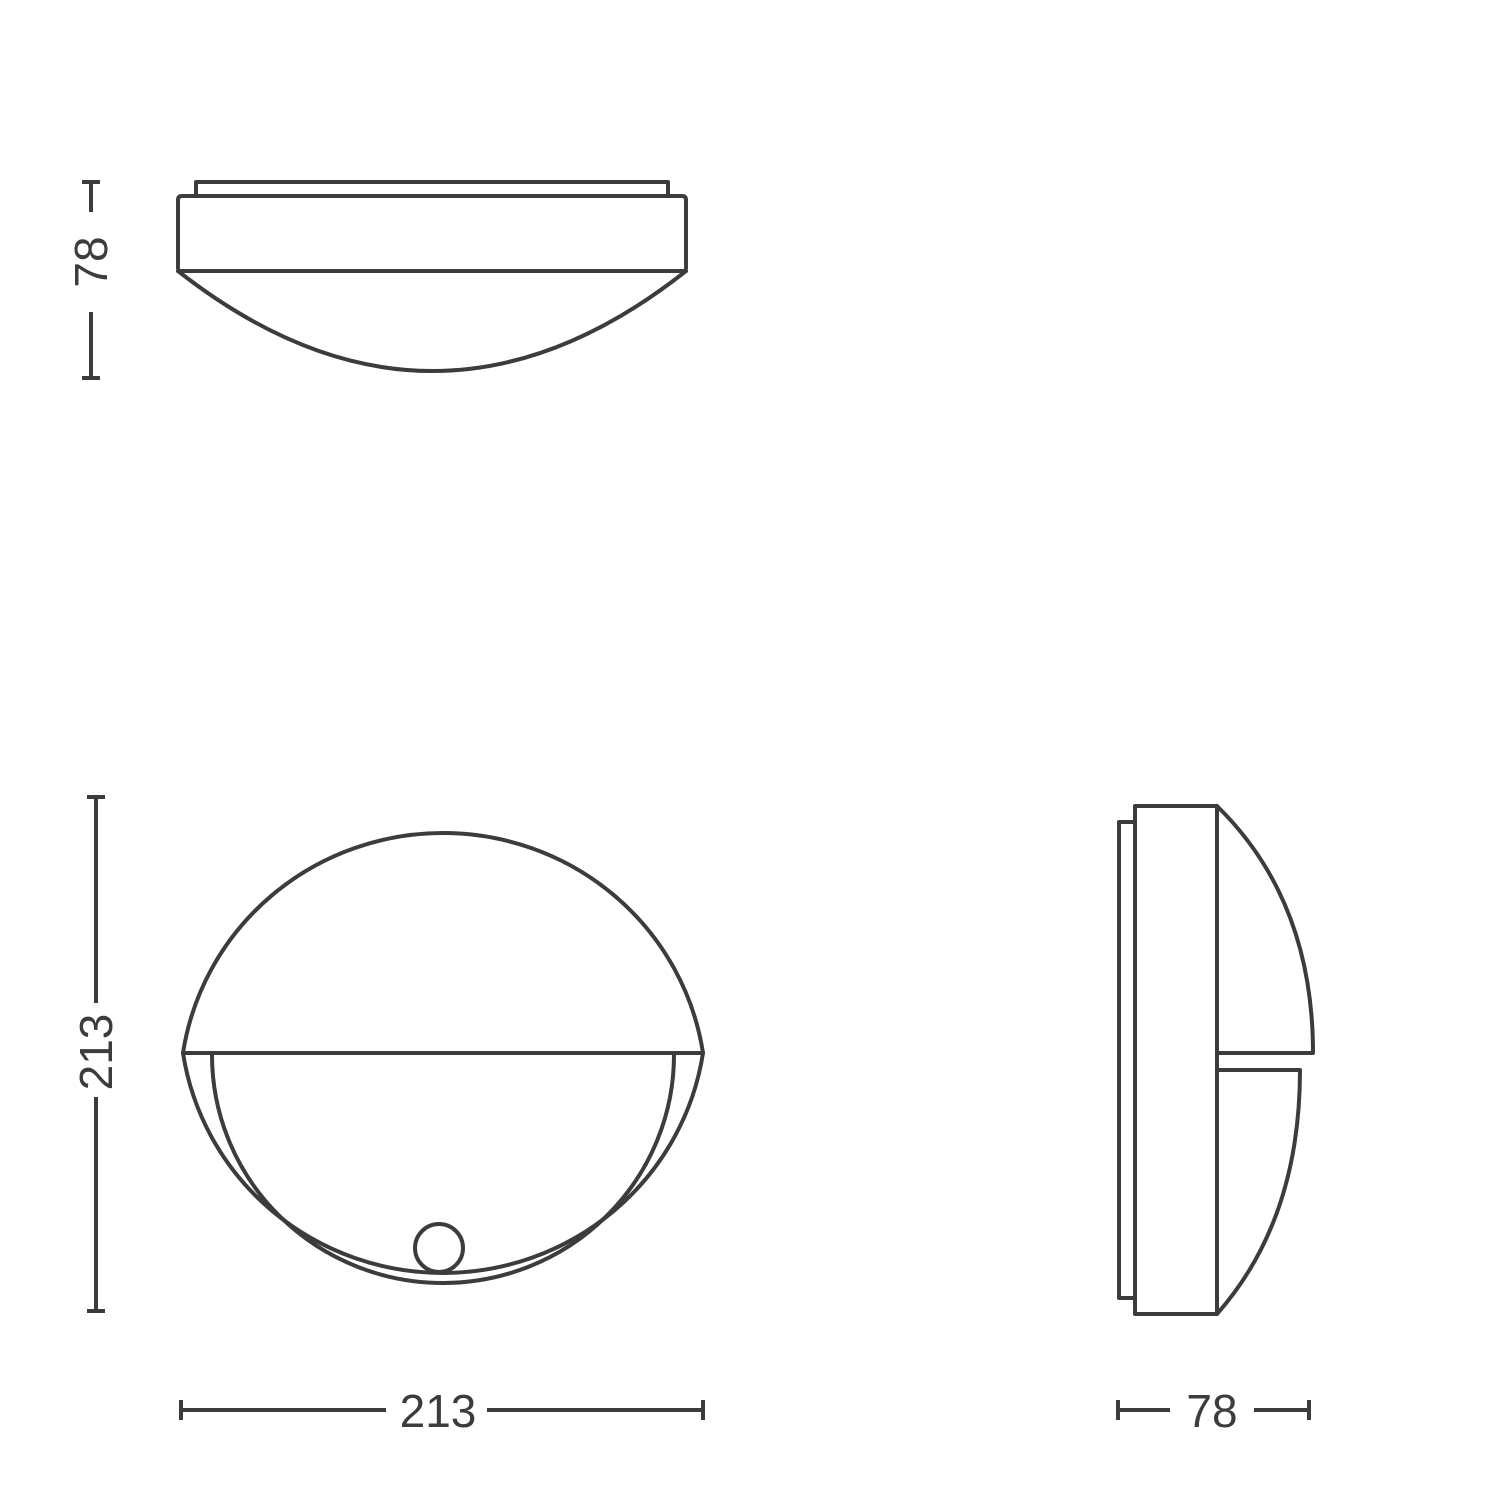 The image size is (1500, 1500). What do you see at coordinates (1127, 1060) in the screenshot?
I see `side-view-mounting-plate` at bounding box center [1127, 1060].